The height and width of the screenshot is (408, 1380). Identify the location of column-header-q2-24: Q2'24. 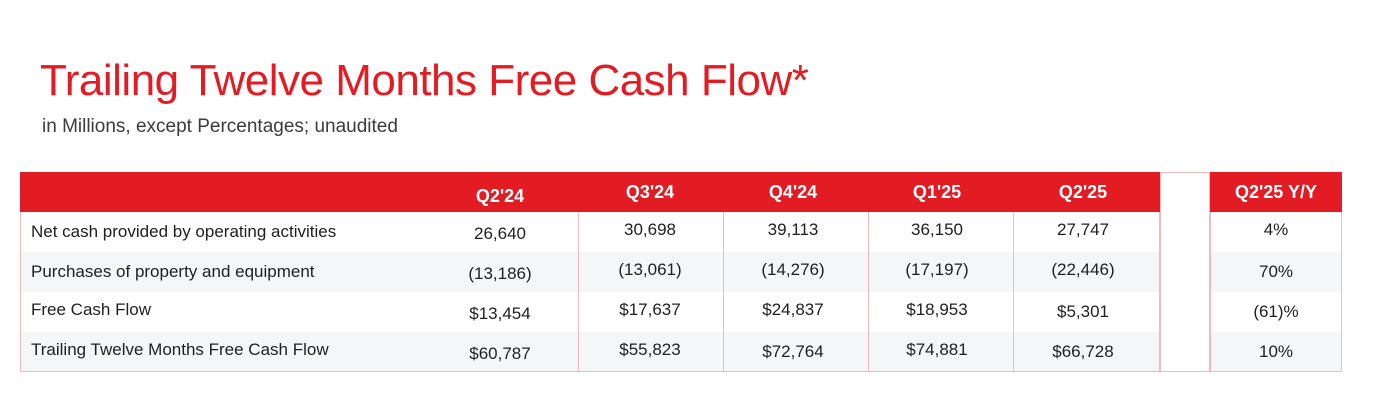
(500, 196).